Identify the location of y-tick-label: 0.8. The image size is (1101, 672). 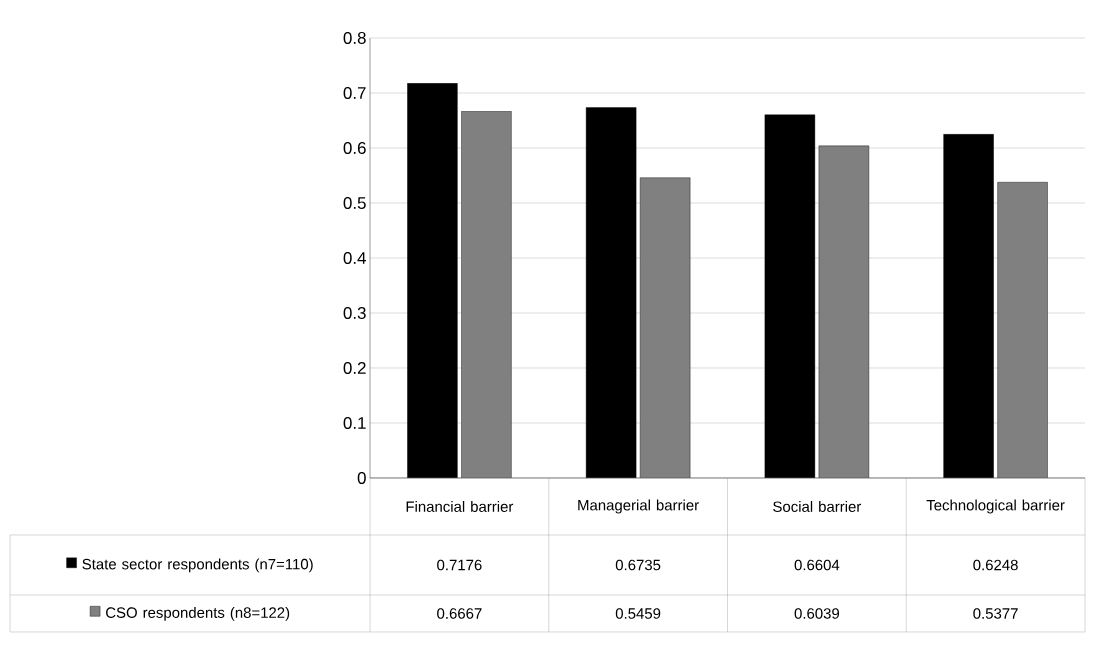
(354, 38).